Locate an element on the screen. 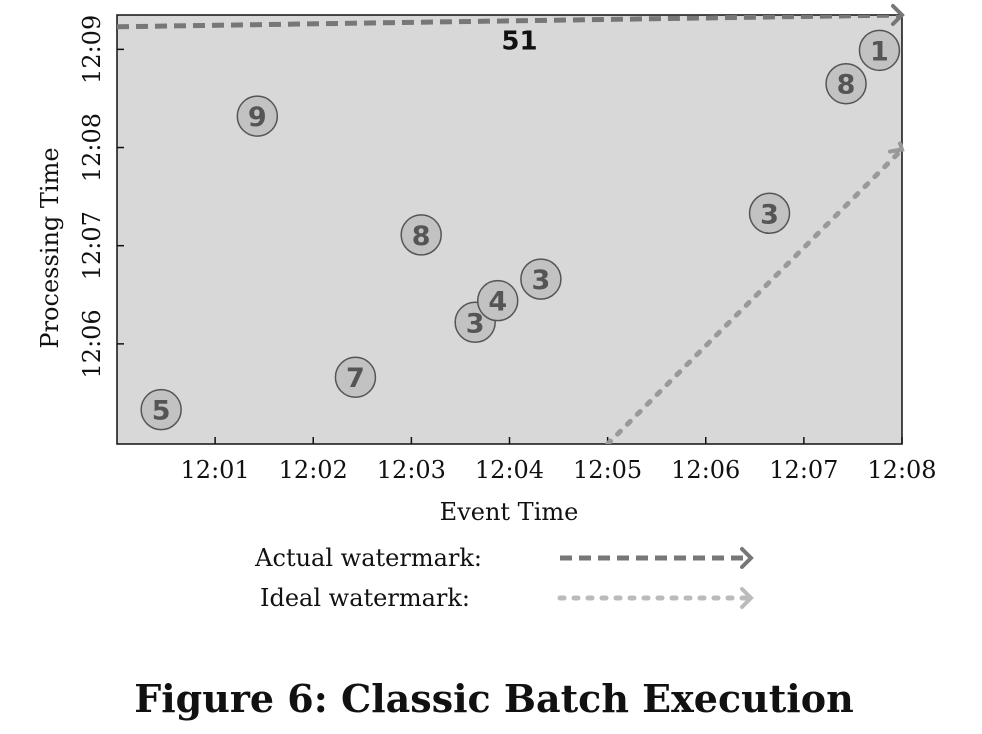  legend-label: Actual watermark: is located at coordinates (368, 558).